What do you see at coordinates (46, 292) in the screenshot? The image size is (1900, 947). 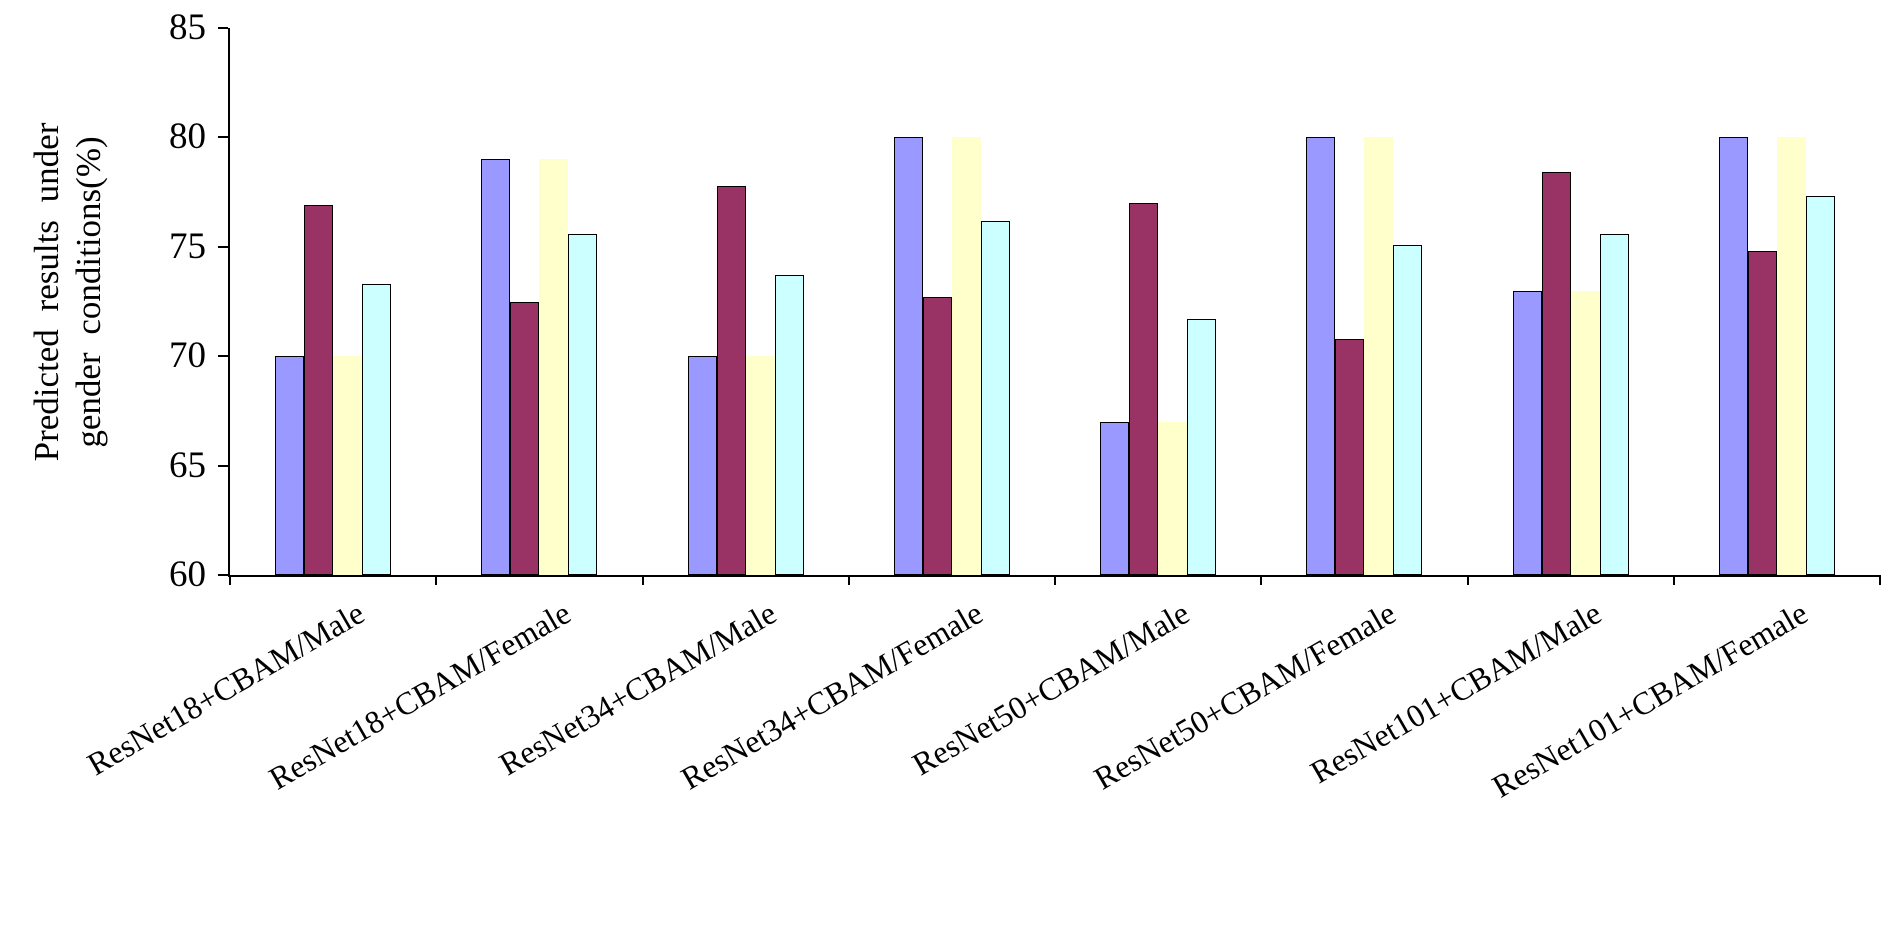 I see `y-axis-title-line1: Predicted results under` at bounding box center [46, 292].